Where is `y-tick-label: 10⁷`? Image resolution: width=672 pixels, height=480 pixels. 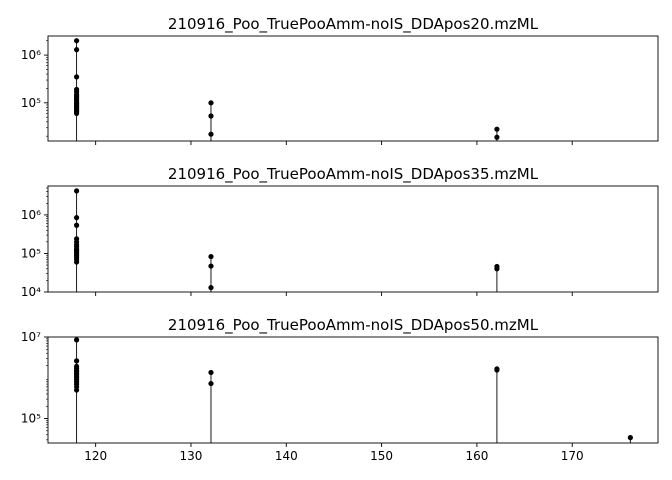
y-tick-label: 10⁷ is located at coordinates (31, 337).